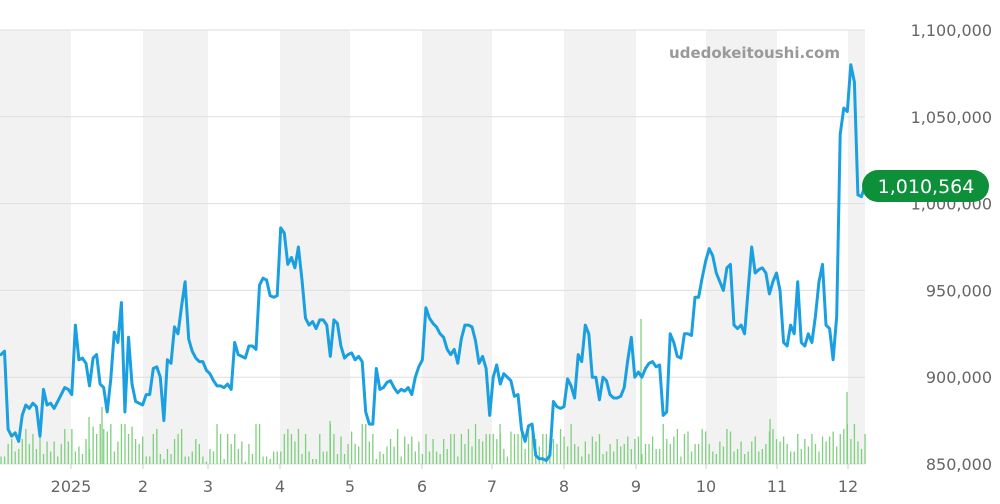  What do you see at coordinates (492, 486) in the screenshot?
I see `x-tick-label: 7` at bounding box center [492, 486].